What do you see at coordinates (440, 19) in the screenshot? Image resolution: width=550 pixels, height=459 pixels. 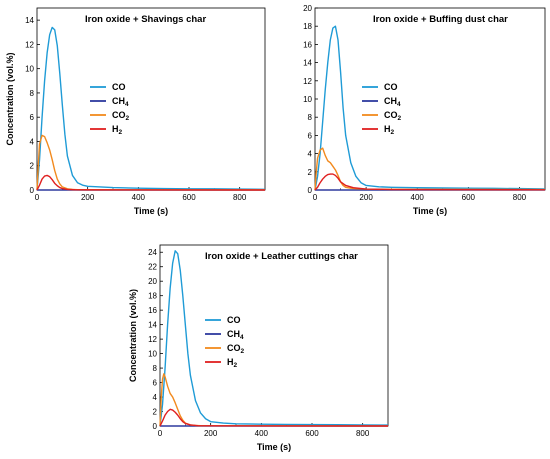 I see `chart-title: Iron oxide + Buffing dust char` at bounding box center [440, 19].